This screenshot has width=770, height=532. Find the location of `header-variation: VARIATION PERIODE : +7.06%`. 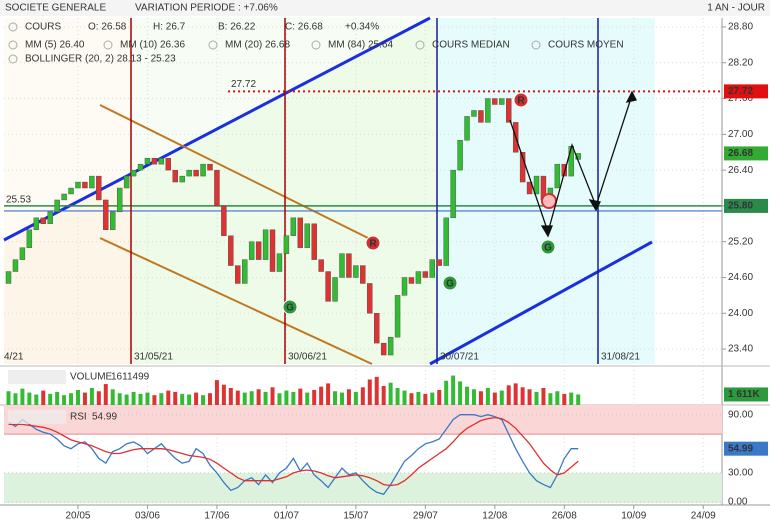

header-variation: VARIATION PERIODE : +7.06% is located at coordinates (206, 8).